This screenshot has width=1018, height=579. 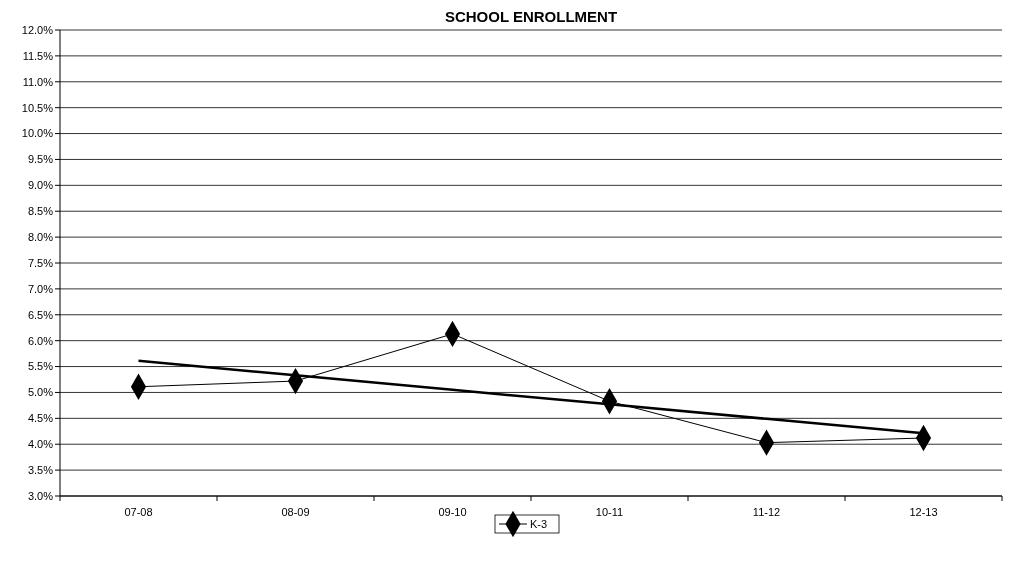 What do you see at coordinates (40, 262) in the screenshot?
I see `y-tick-label: 7.5%` at bounding box center [40, 262].